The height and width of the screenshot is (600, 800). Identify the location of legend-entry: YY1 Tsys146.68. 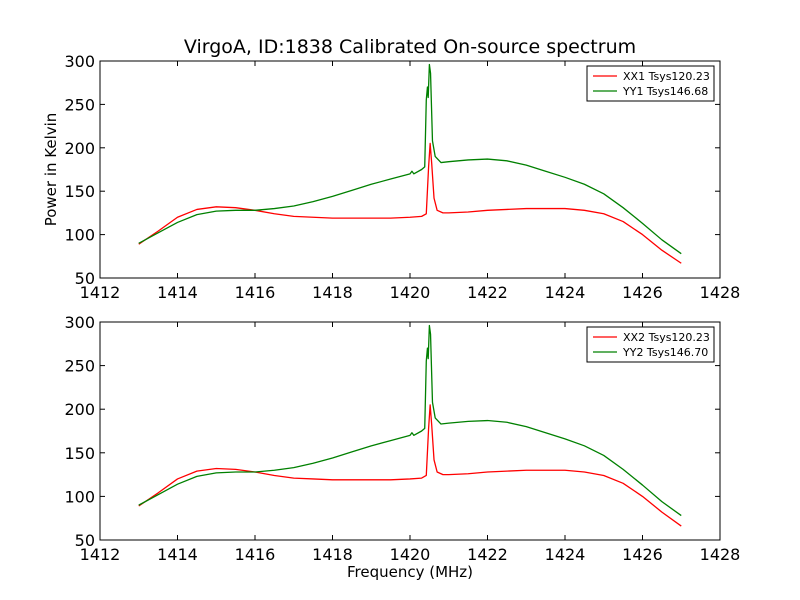
(665, 91).